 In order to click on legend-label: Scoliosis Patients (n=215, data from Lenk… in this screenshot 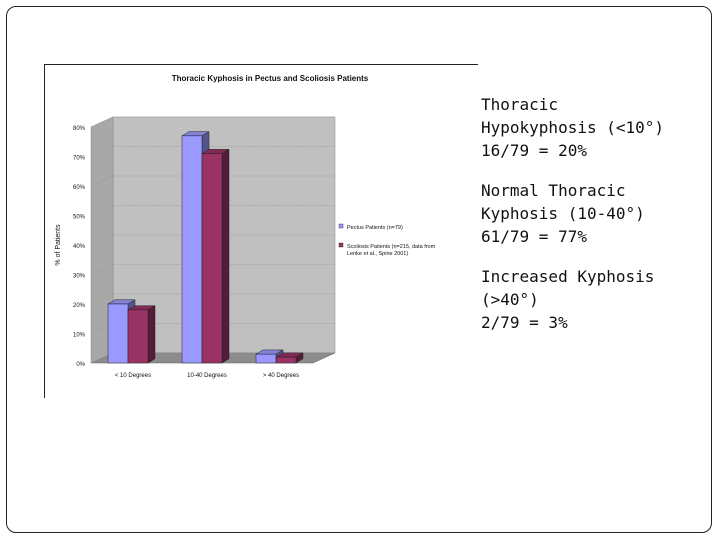, I will do `click(391, 250)`.